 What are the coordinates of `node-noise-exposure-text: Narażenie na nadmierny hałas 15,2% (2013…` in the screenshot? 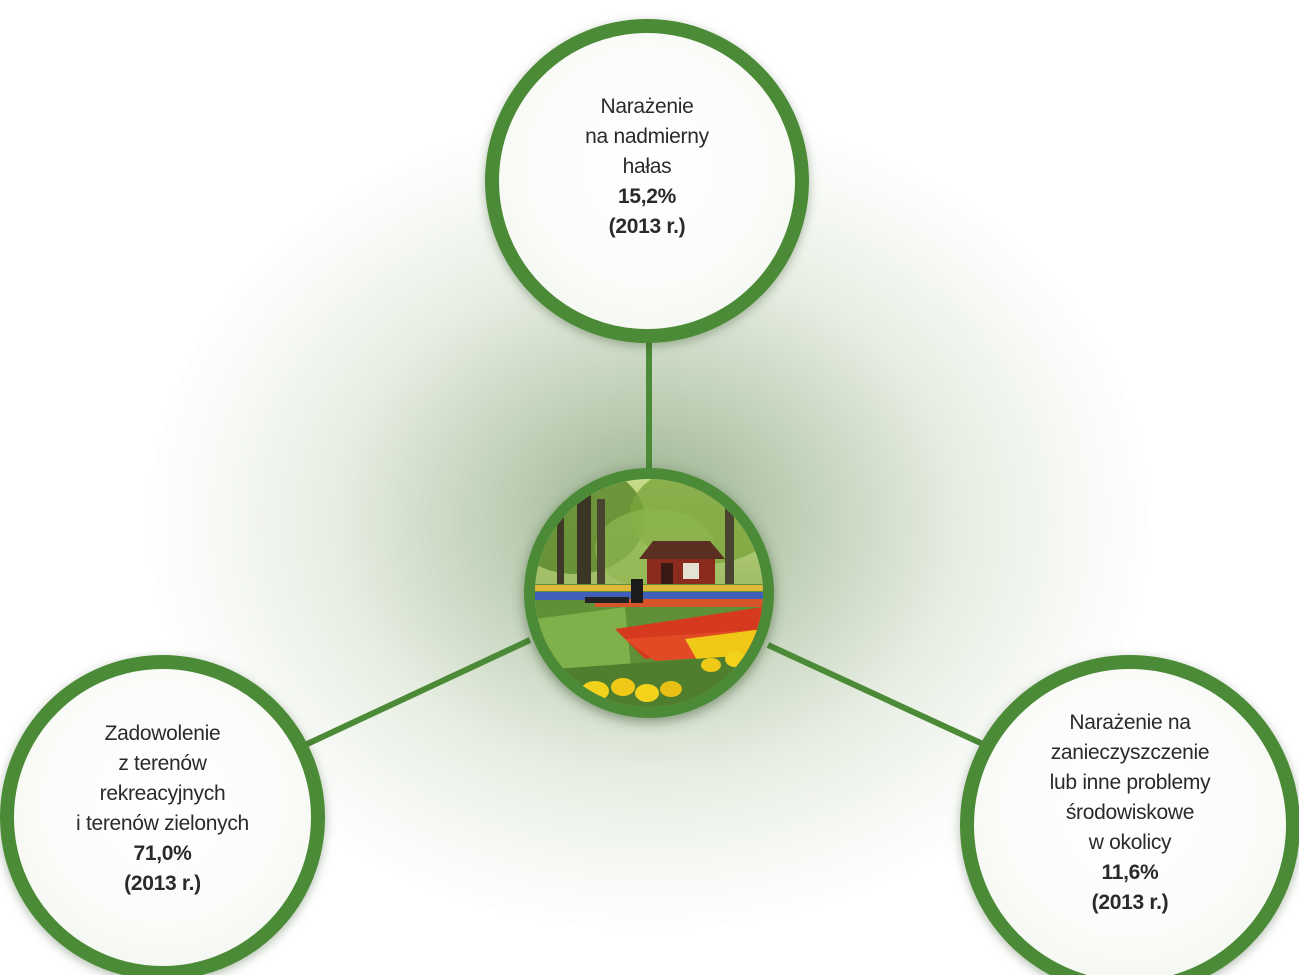 It's located at (647, 167).